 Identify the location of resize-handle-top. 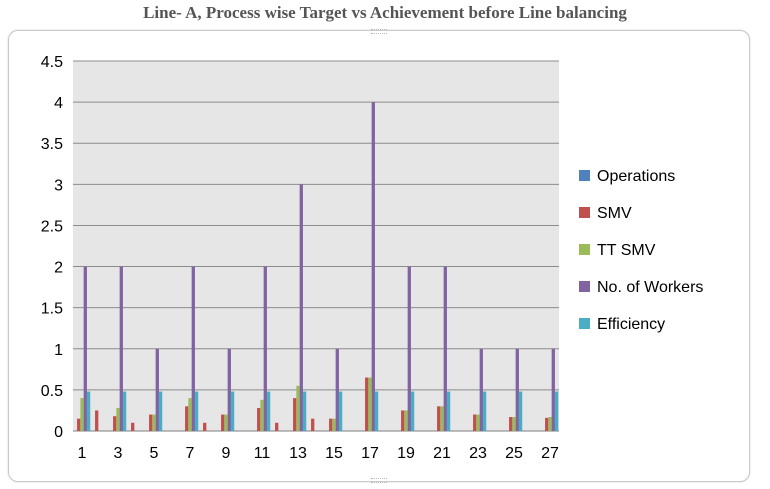
(379, 31).